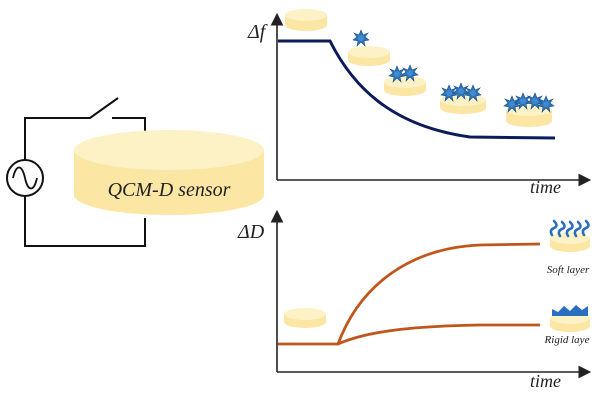 The width and height of the screenshot is (603, 396). Describe the element at coordinates (257, 32) in the screenshot. I see `freq-y-label: Δf` at that location.